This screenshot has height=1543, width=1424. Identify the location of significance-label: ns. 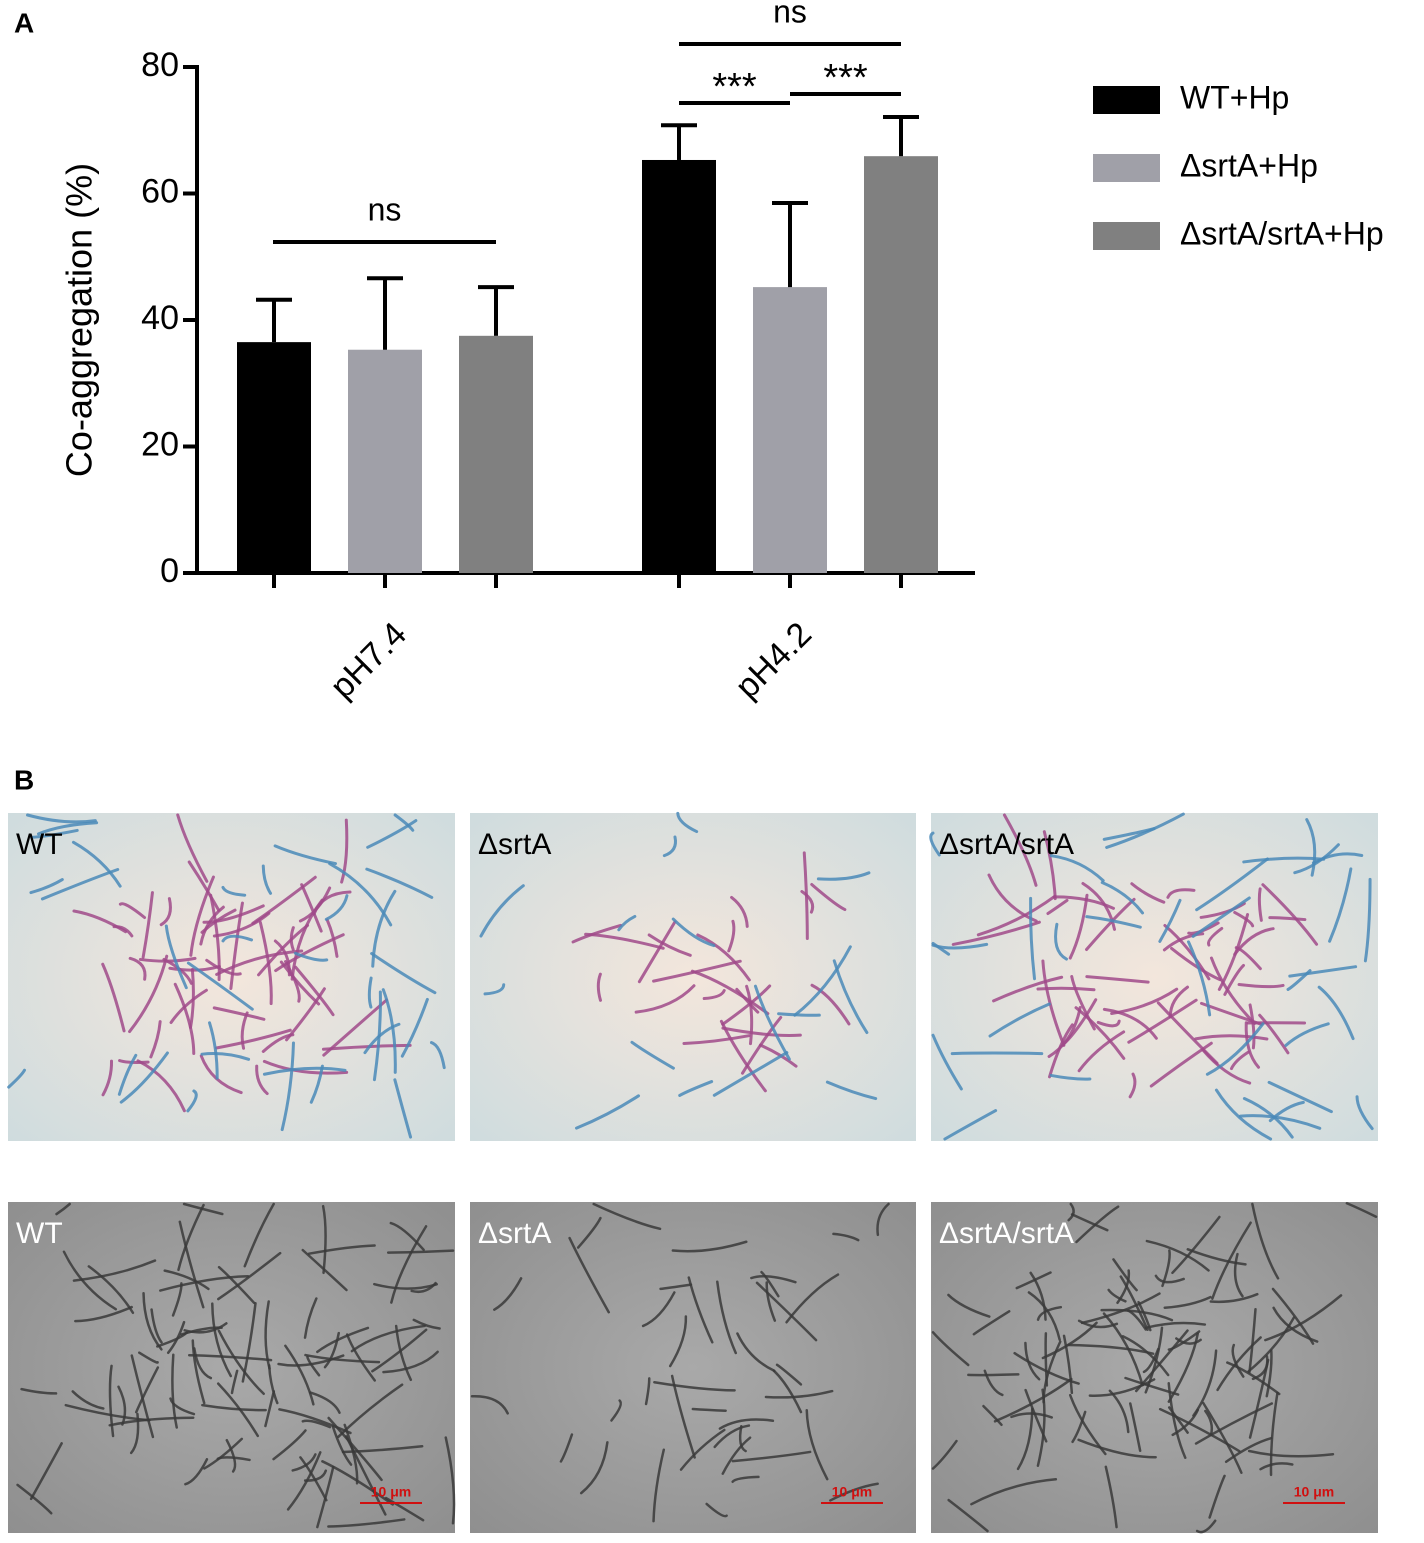
(790, 14).